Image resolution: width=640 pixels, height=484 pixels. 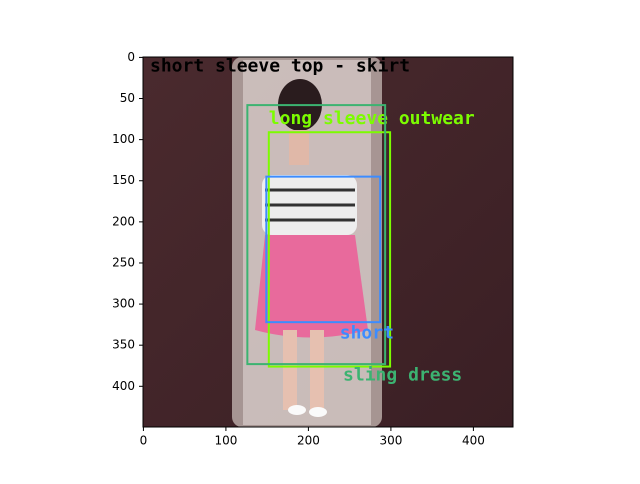 What do you see at coordinates (123, 139) in the screenshot?
I see `y-tick-label: 100` at bounding box center [123, 139].